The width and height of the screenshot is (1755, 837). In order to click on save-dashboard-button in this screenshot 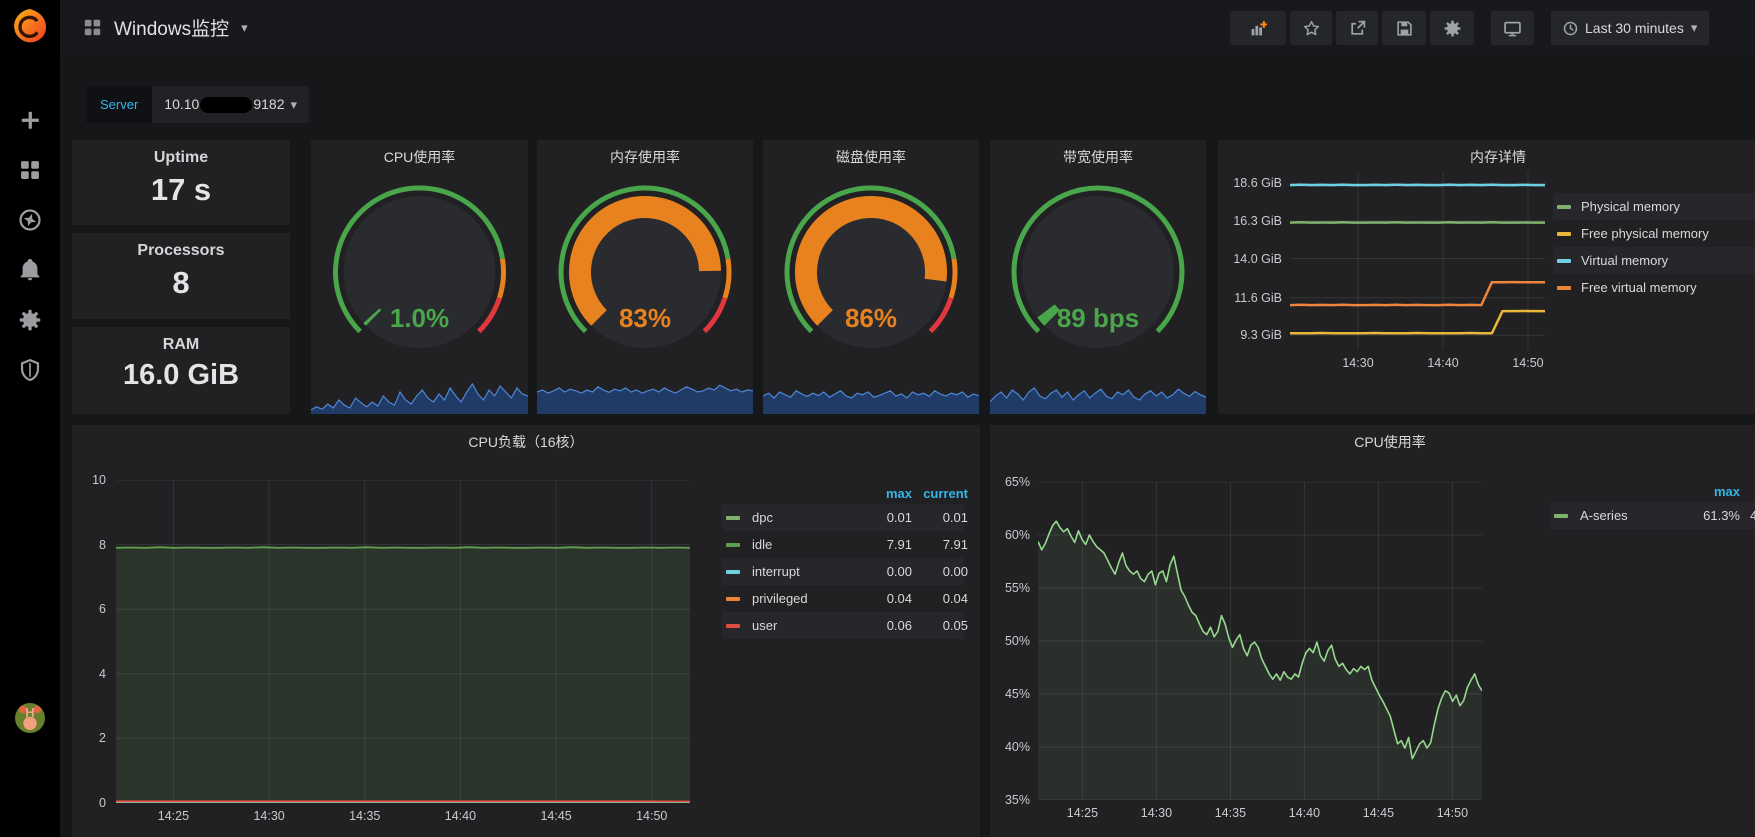, I will do `click(1404, 28)`.